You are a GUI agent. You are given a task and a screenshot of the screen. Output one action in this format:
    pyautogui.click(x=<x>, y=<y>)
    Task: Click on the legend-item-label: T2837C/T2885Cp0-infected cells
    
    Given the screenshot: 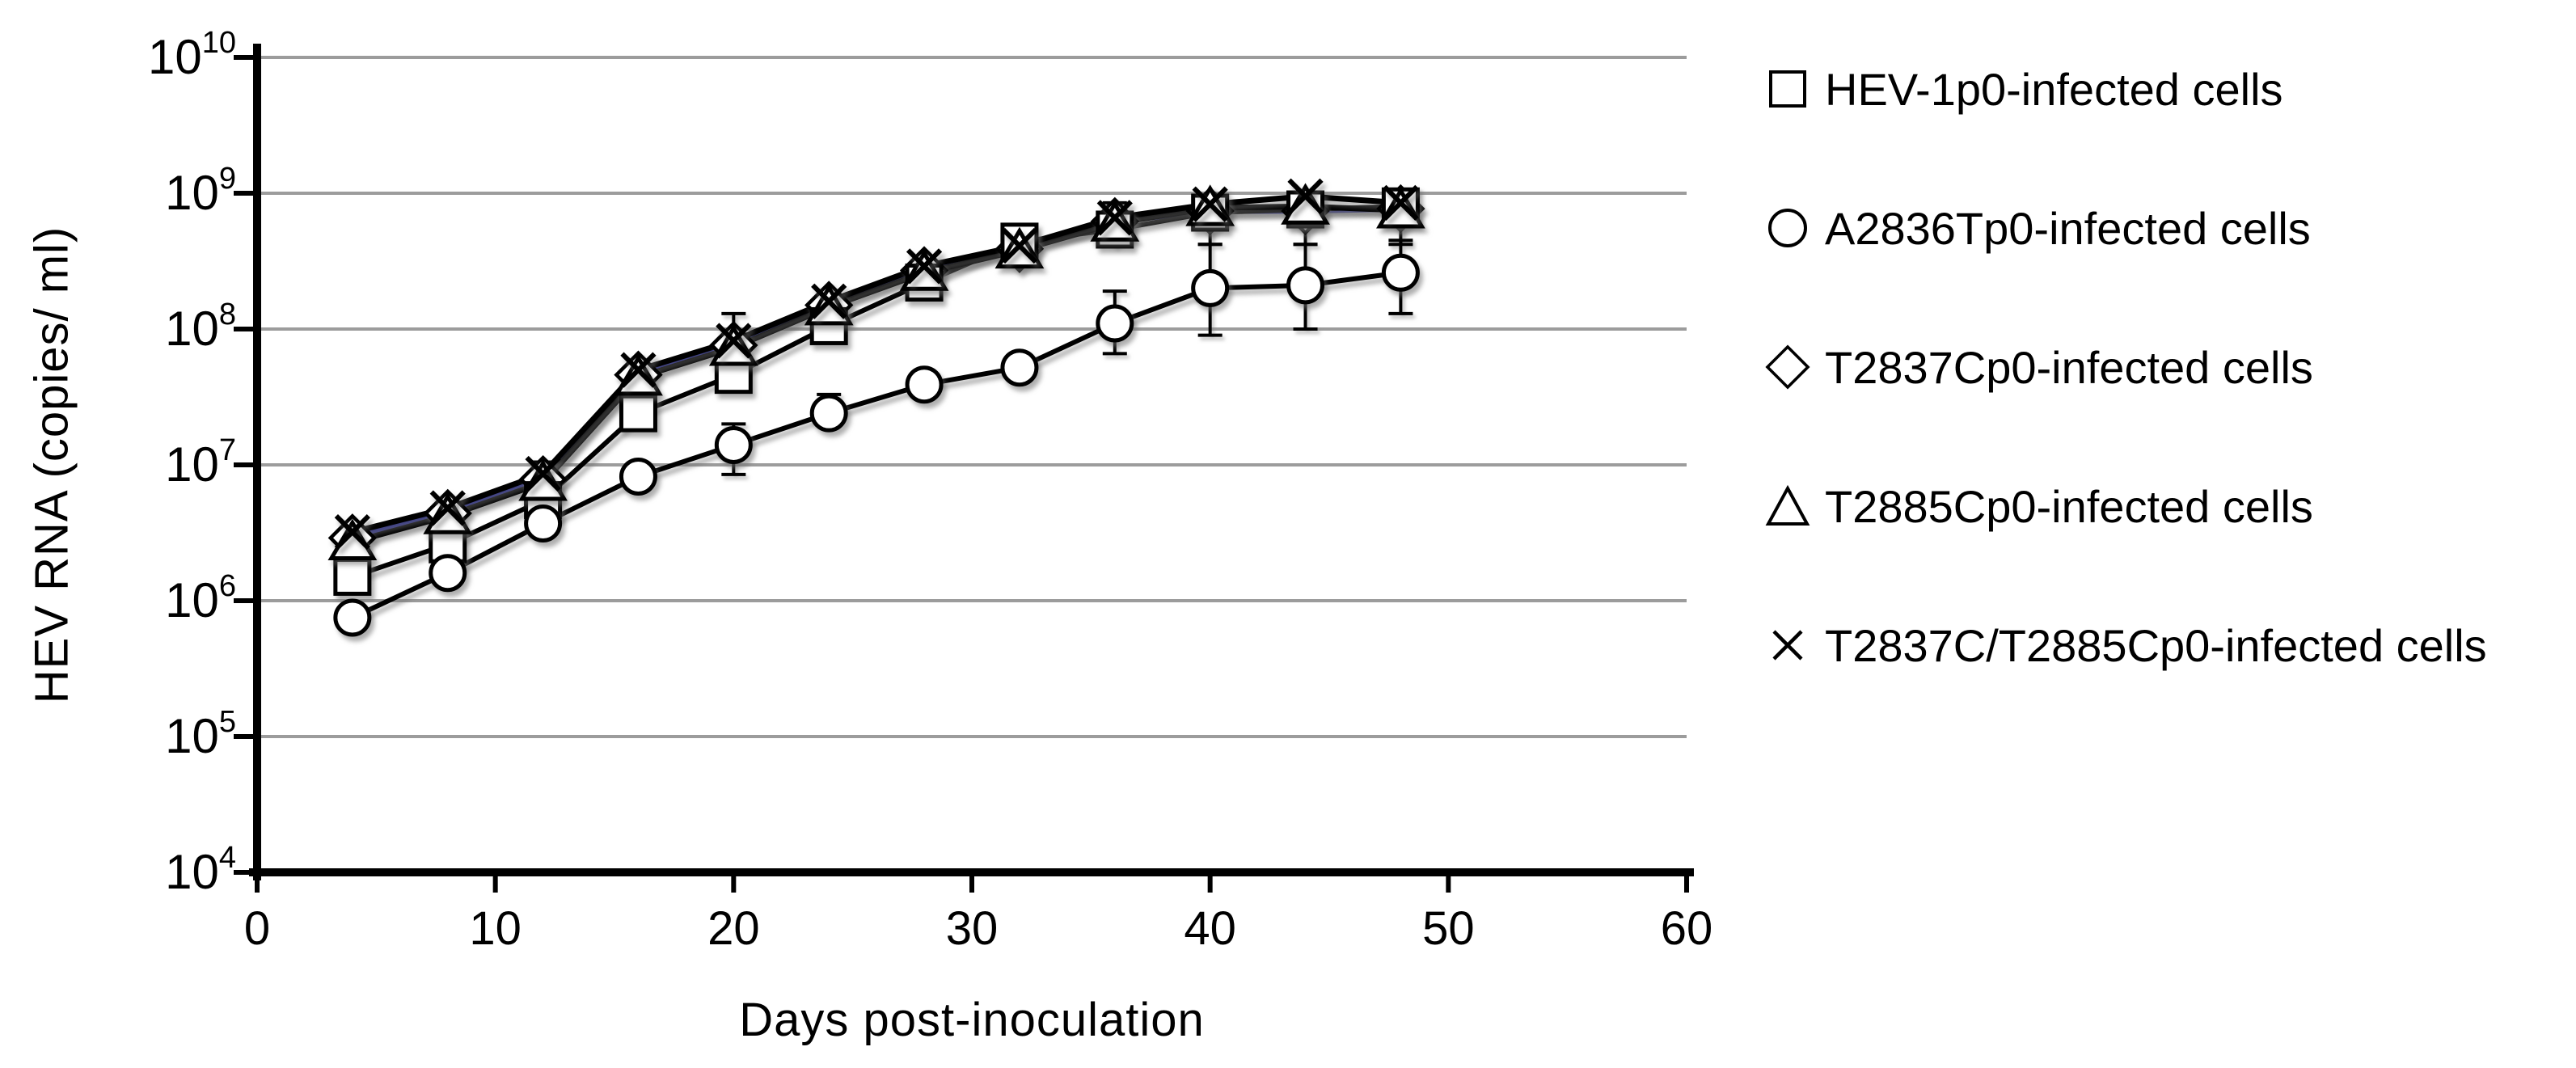 What is the action you would take?
    pyautogui.click(x=2156, y=645)
    